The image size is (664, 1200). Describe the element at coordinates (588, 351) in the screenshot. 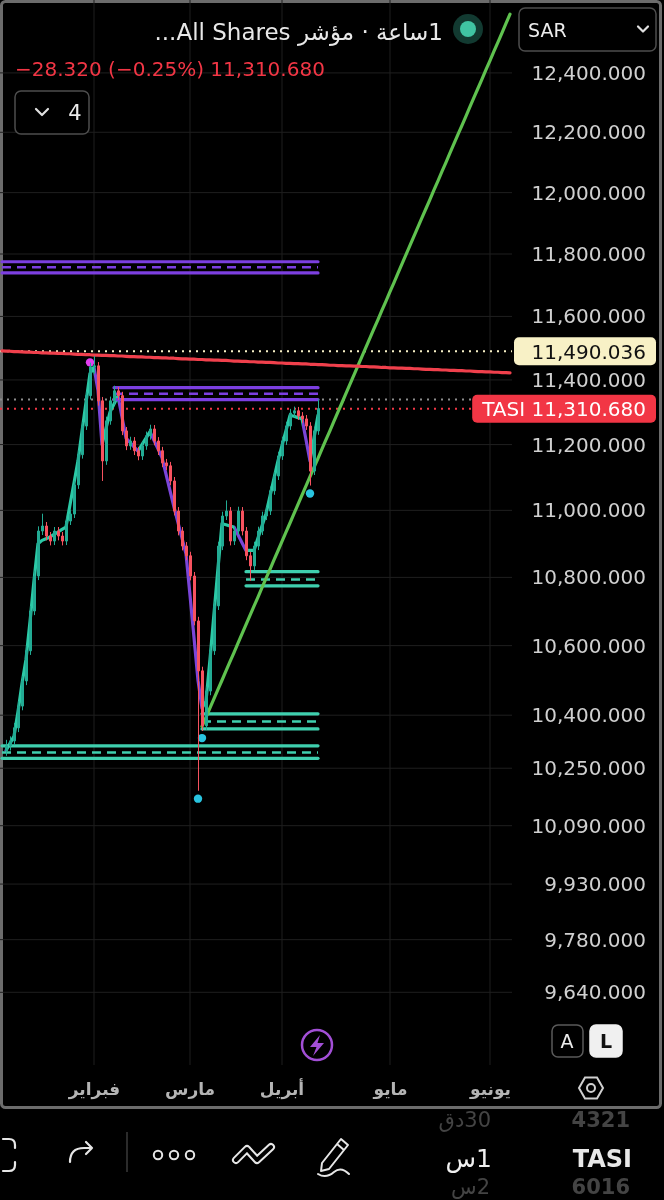

I see `ref-line-label: 11,490.036` at that location.